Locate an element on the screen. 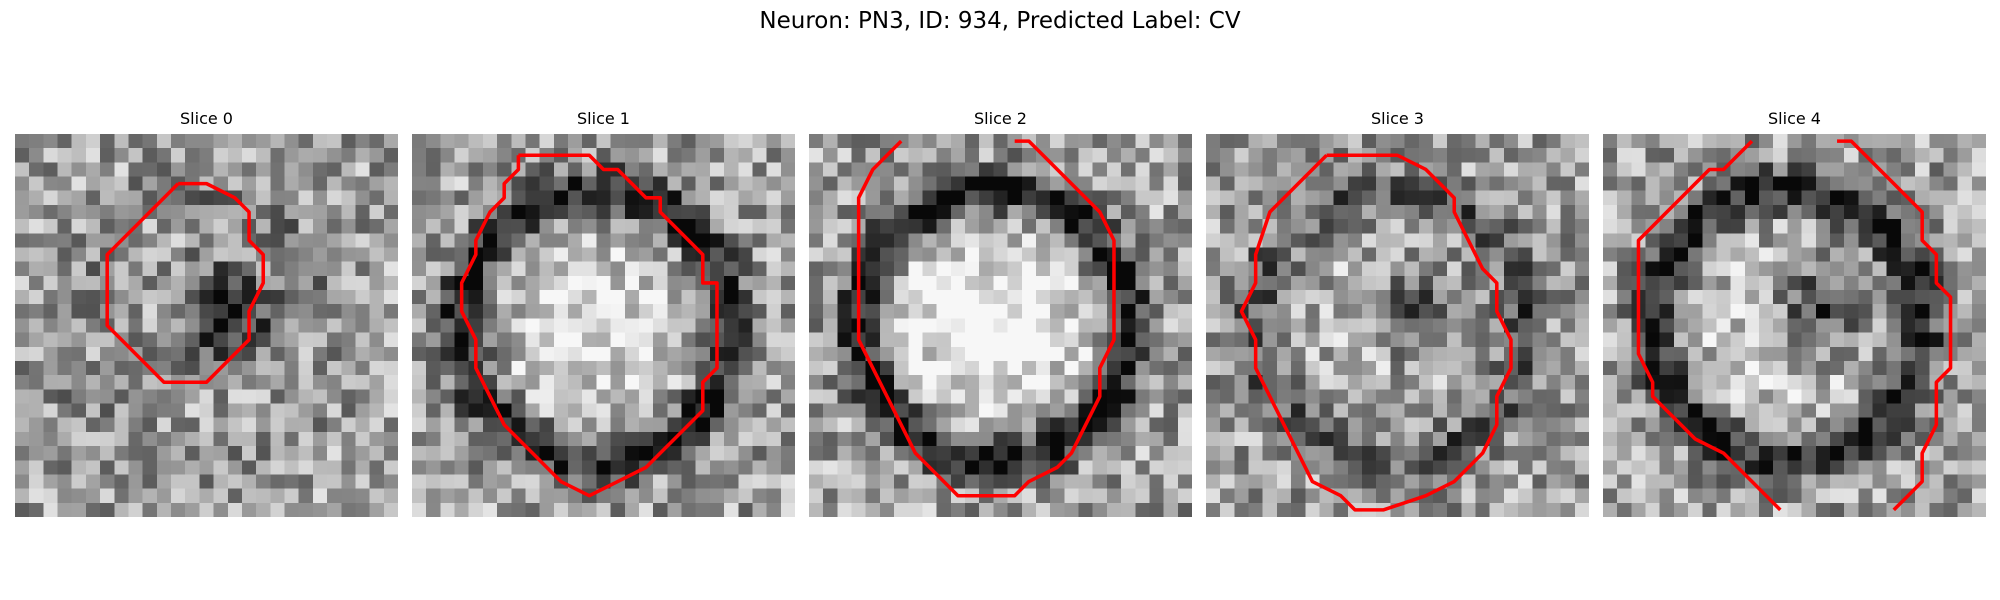 This screenshot has width=2000, height=600. slice-panel: Slice 4 is located at coordinates (1794, 312).